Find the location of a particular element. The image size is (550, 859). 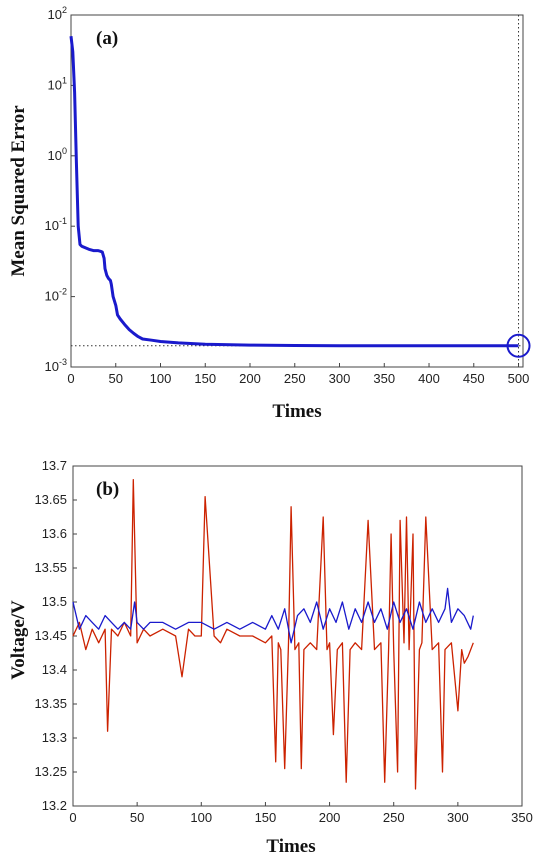

panel-b-x-tick-label: 150 is located at coordinates (266, 817).